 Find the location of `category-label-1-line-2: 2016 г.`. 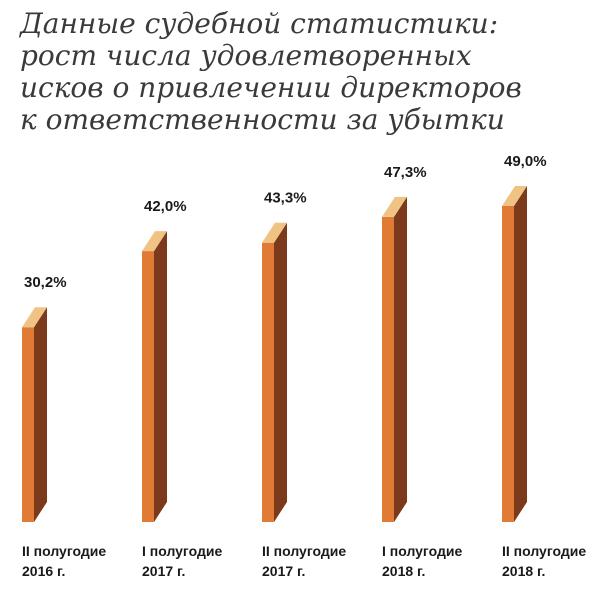

category-label-1-line-2: 2016 г. is located at coordinates (43, 571).